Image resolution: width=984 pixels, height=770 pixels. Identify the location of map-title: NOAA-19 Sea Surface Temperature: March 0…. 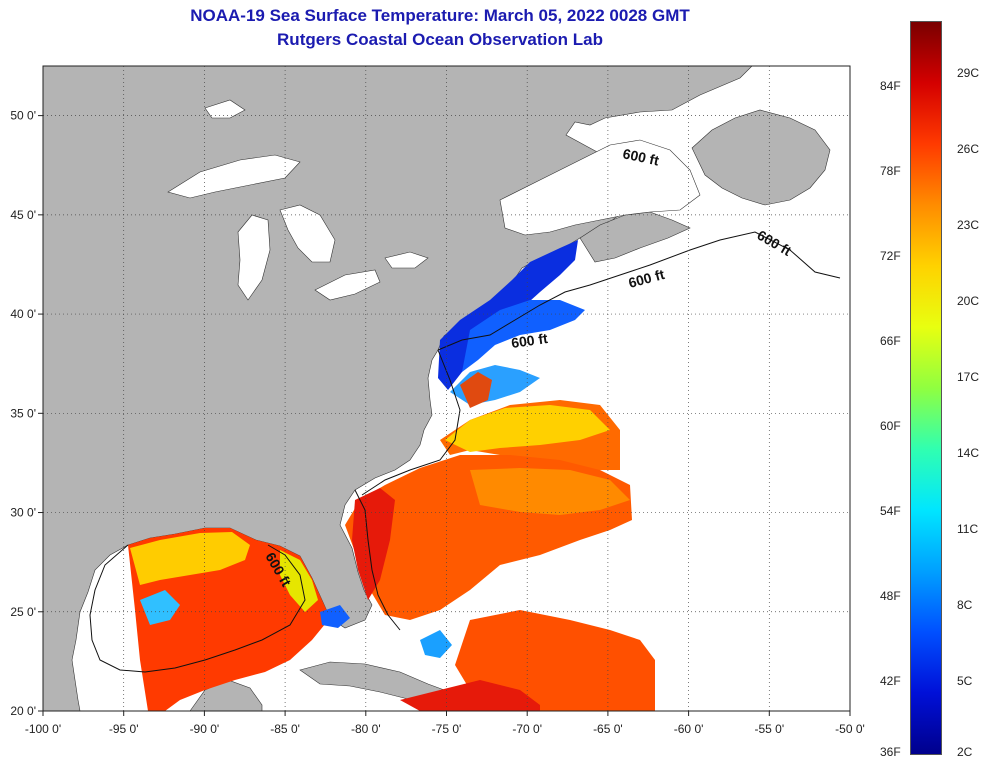
(440, 15).